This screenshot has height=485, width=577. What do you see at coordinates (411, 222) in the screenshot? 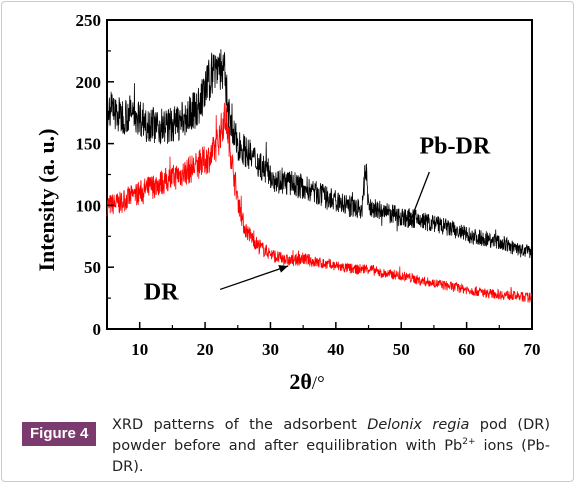
I see `annotation-arrowhead-pb-dr` at bounding box center [411, 222].